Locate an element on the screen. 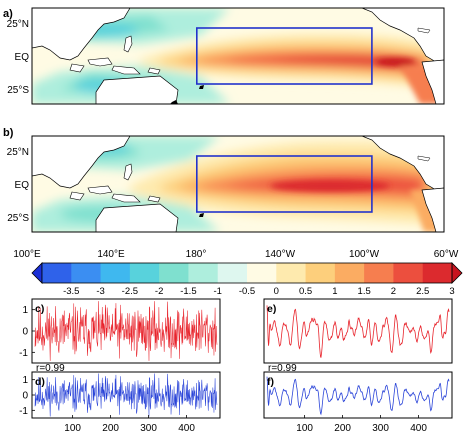  panel-label-b: b) is located at coordinates (8, 133).